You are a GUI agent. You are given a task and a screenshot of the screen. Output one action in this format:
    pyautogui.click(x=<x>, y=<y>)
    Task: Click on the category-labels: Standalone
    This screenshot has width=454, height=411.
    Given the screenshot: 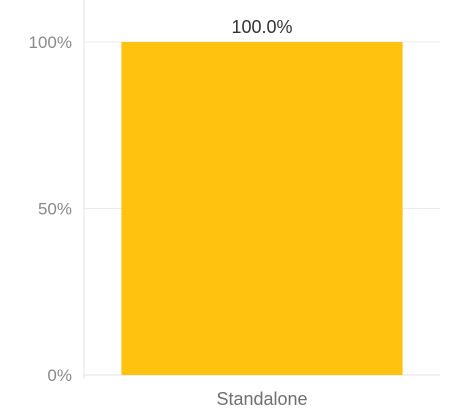 What is the action you would take?
    pyautogui.click(x=261, y=399)
    